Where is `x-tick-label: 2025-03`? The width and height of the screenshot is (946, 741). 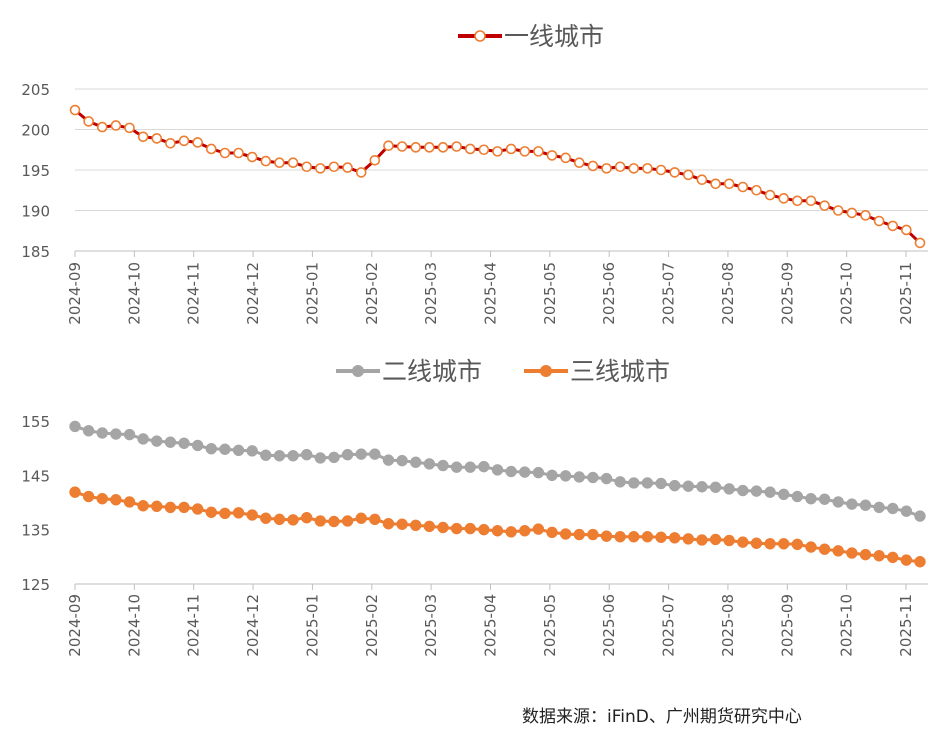 x-tick-label: 2025-03 is located at coordinates (431, 293).